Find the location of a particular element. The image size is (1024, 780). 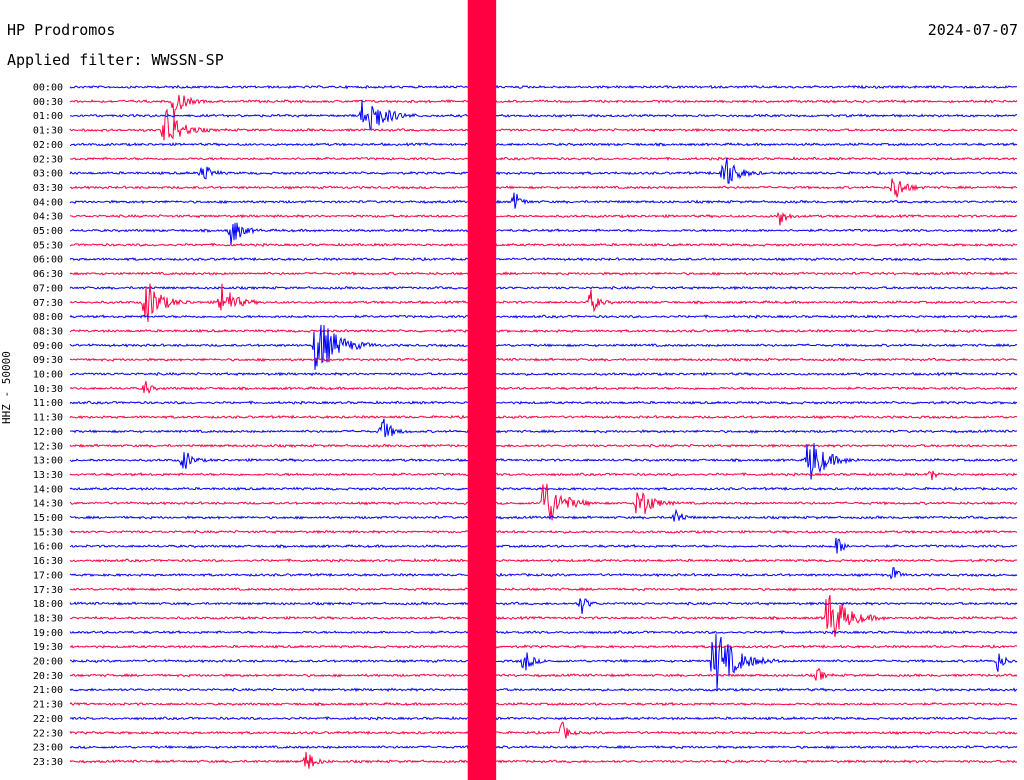

time-tick-label: 08:00 is located at coordinates (48, 317).